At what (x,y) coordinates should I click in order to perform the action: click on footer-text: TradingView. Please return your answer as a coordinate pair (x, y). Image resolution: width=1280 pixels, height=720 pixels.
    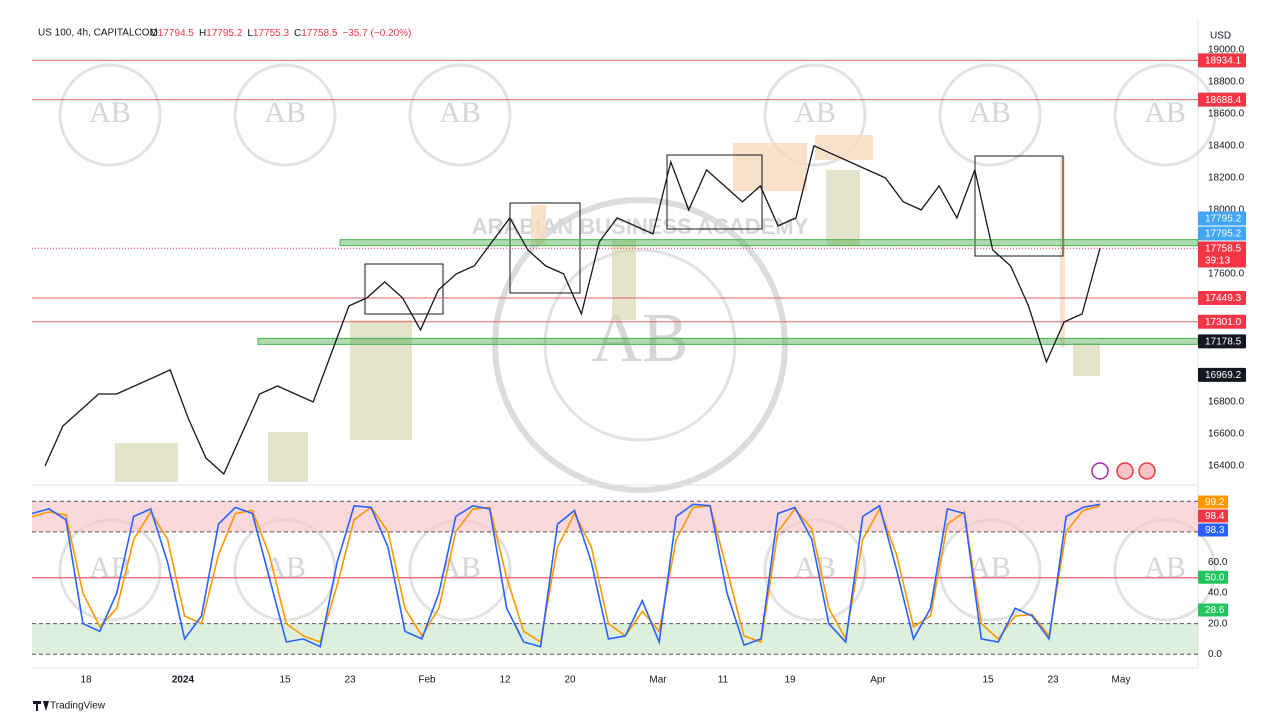
    Looking at the image, I should click on (78, 706).